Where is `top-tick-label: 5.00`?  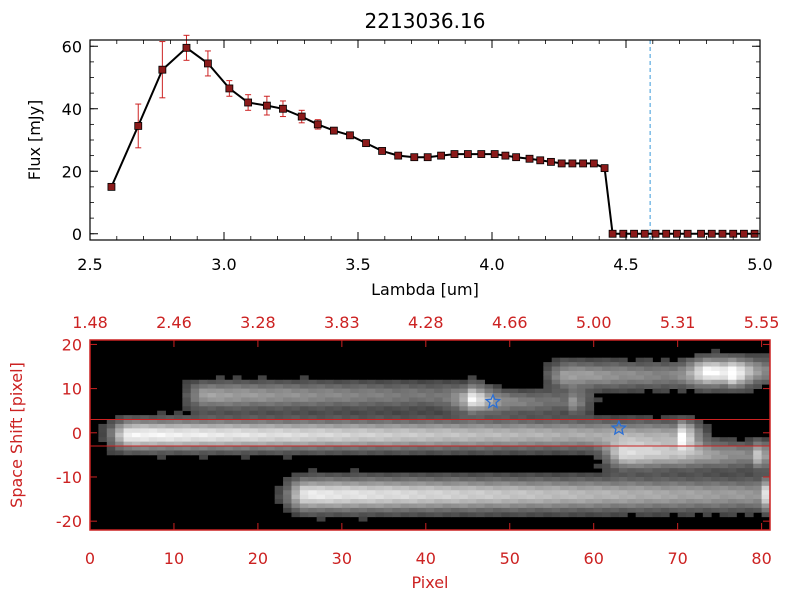 top-tick-label: 5.00 is located at coordinates (594, 322).